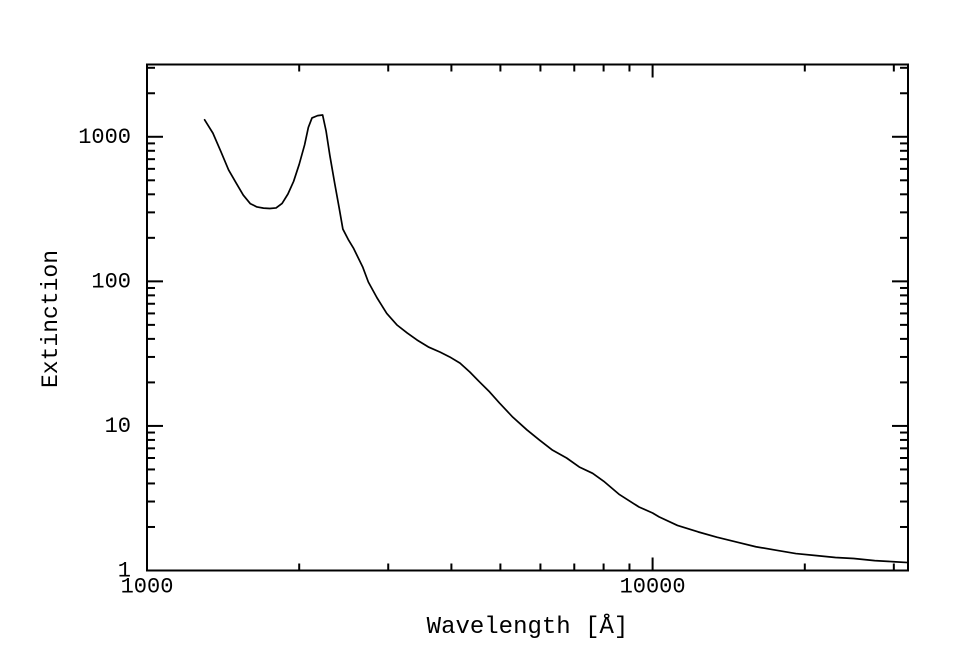 This screenshot has height=650, width=975. I want to click on x-tick-label-10000: 10000, so click(653, 587).